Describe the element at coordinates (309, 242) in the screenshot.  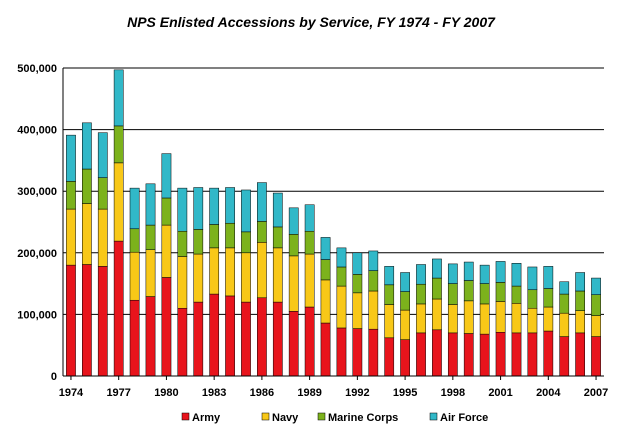
I see `bar-marine-corps-1989` at that location.